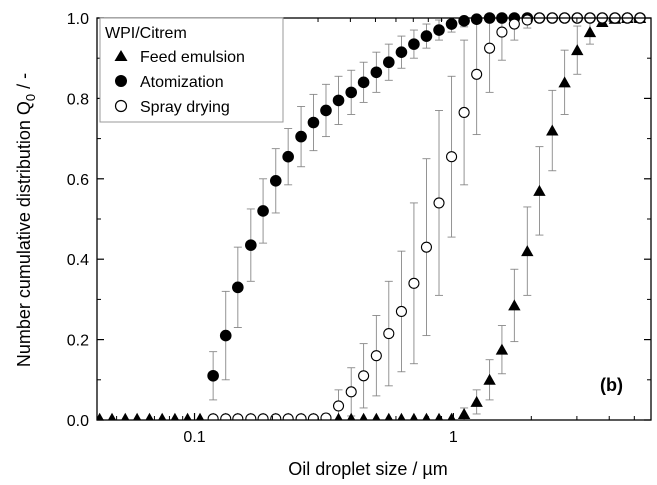  Describe the element at coordinates (78, 421) in the screenshot. I see `y-tick-label: 0.0` at that location.